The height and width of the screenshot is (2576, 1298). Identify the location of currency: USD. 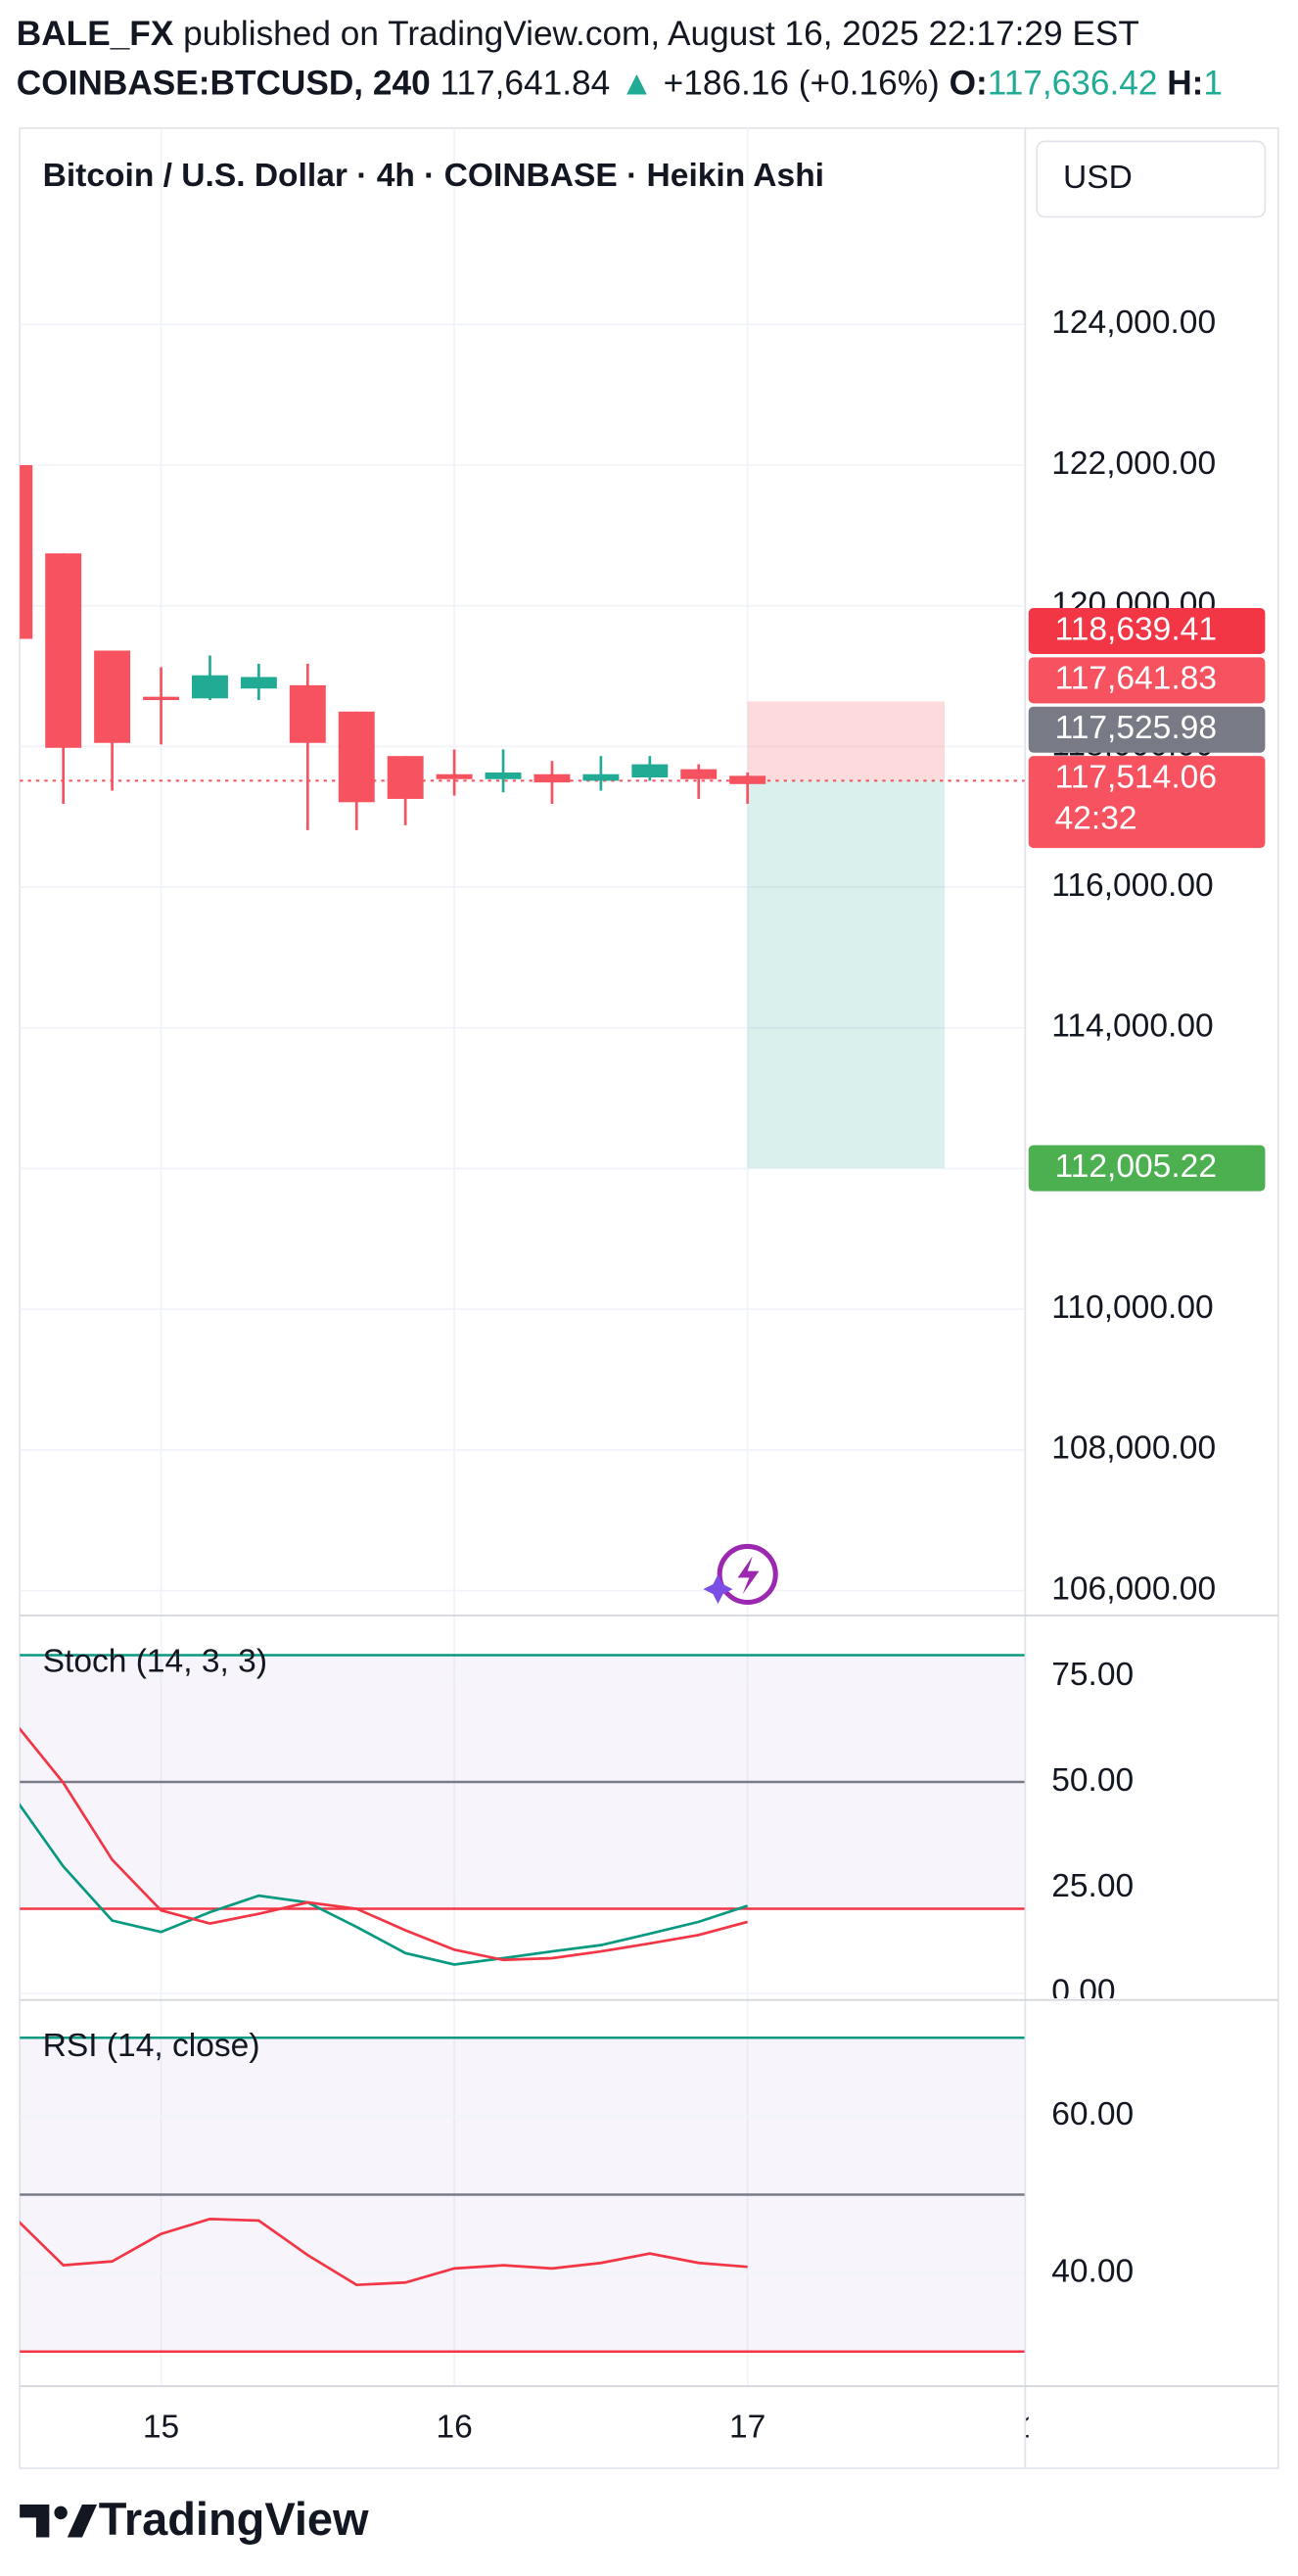
(1098, 178).